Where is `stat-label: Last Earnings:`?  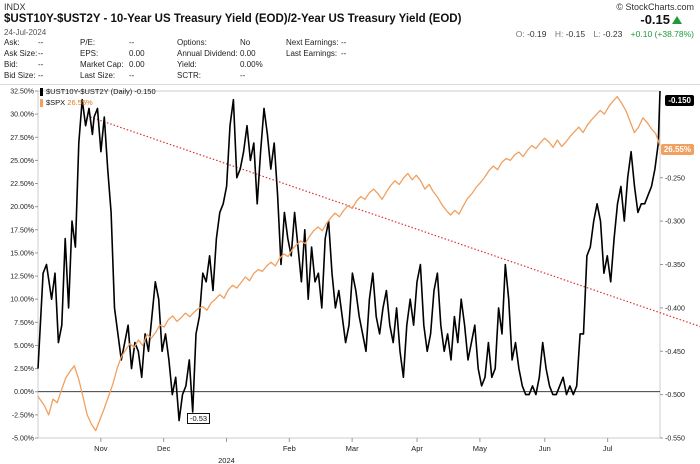
stat-label: Last Earnings: is located at coordinates (312, 53).